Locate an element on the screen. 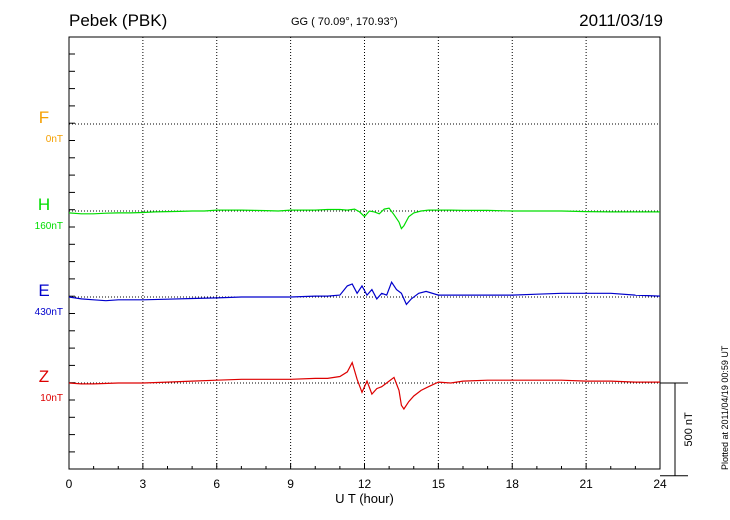 This screenshot has width=730, height=520. series-offset-f: 0nT is located at coordinates (54, 139).